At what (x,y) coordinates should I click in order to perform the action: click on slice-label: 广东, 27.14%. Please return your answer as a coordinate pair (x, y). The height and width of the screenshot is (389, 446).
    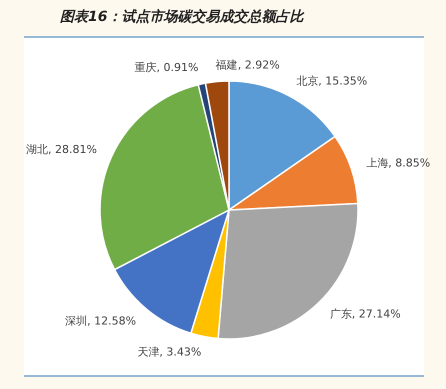
    Looking at the image, I should click on (365, 313).